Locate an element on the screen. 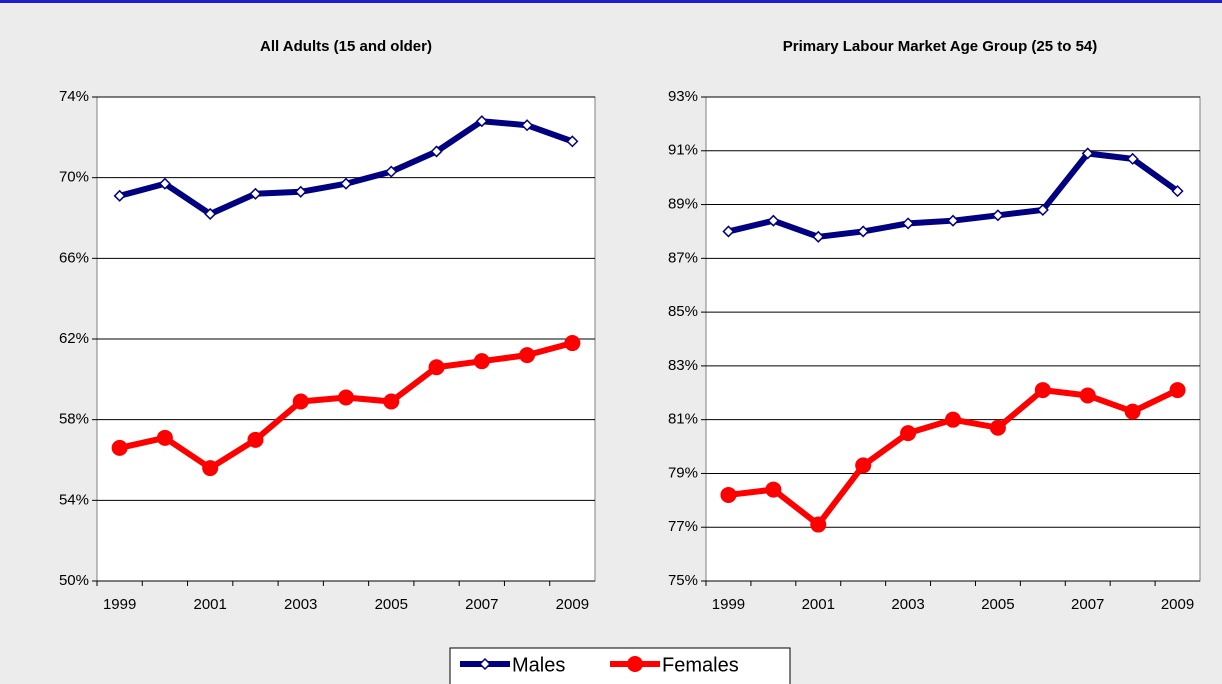 This screenshot has width=1222, height=684. y-tick-label: 58% is located at coordinates (74, 419).